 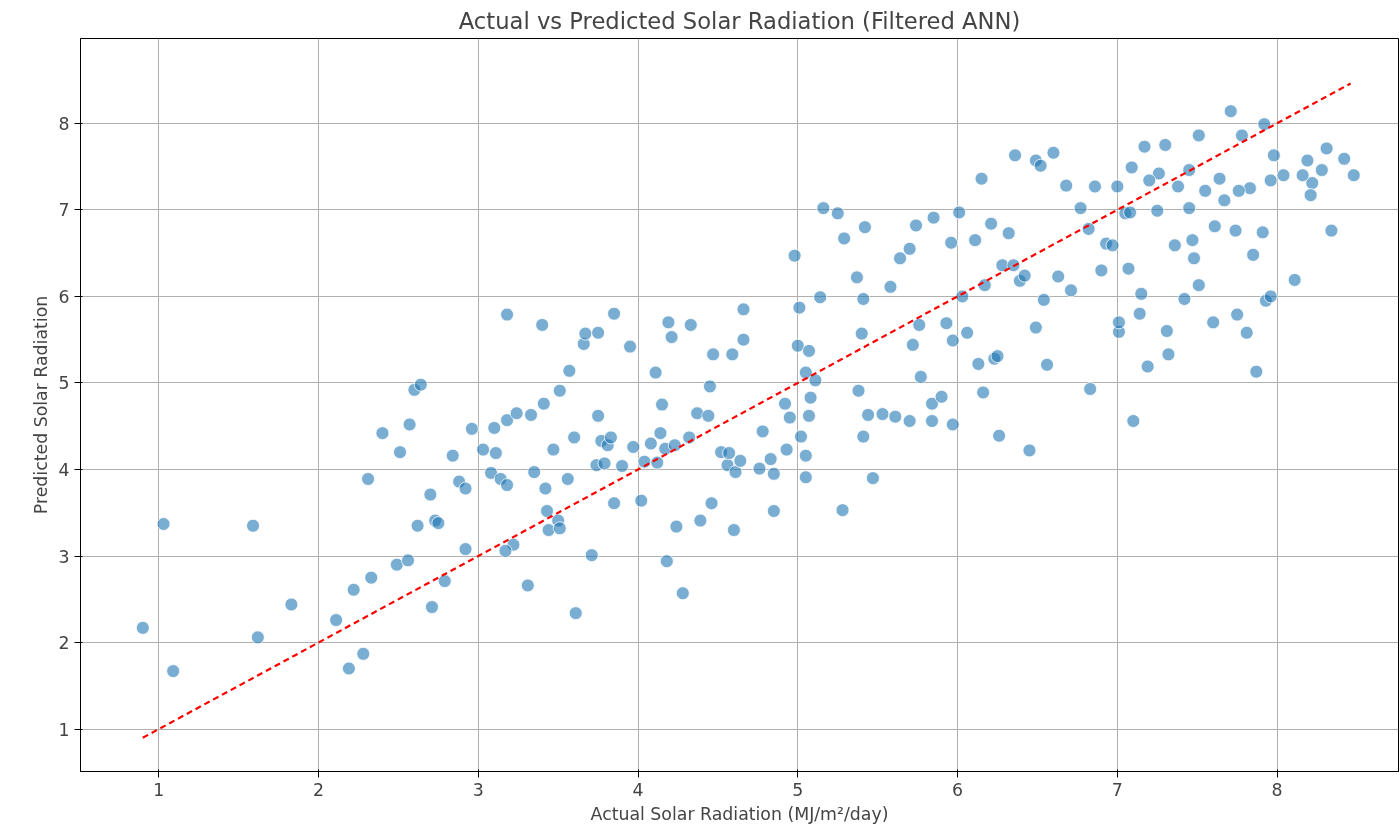 What do you see at coordinates (64, 383) in the screenshot?
I see `y-tick-label: 5` at bounding box center [64, 383].